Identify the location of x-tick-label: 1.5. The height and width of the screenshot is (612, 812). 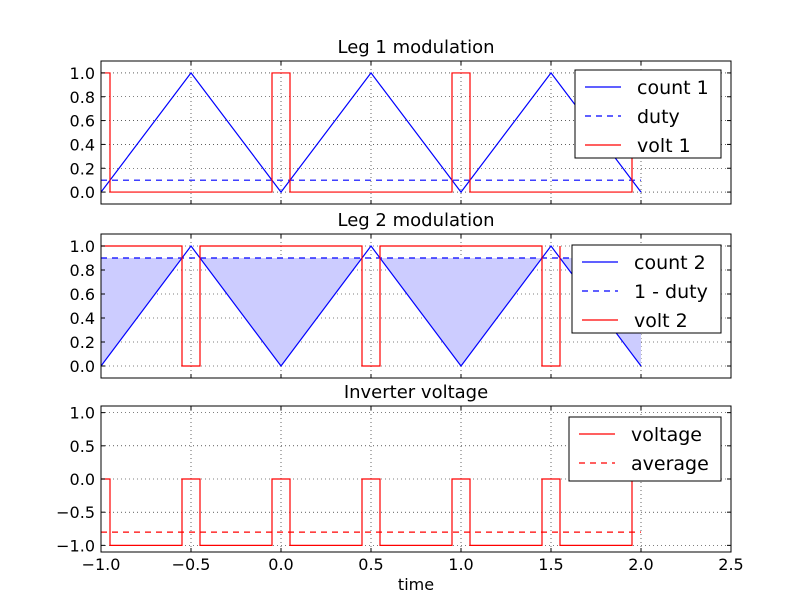
(550, 564).